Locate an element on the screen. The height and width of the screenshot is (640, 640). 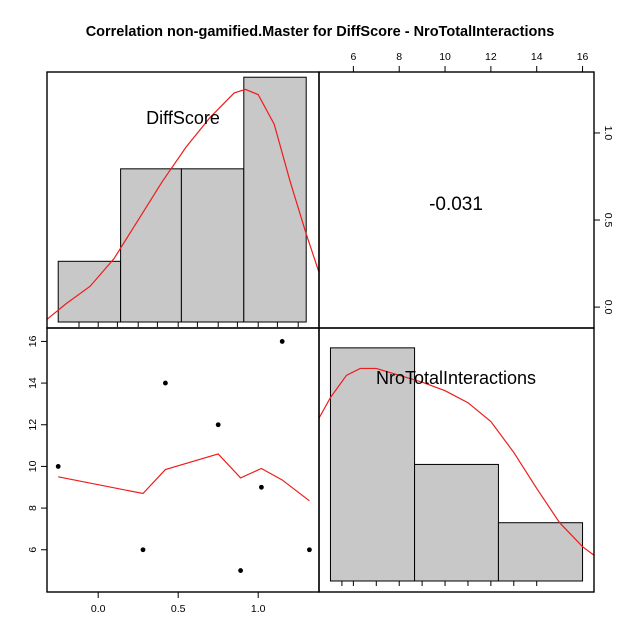
right-axis: 0.0 0.5 1.0 is located at coordinates (603, 220).